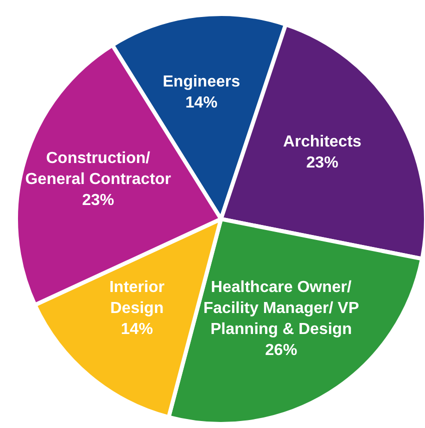 This screenshot has width=425, height=428. I want to click on slice-label: Engineers, so click(201, 81).